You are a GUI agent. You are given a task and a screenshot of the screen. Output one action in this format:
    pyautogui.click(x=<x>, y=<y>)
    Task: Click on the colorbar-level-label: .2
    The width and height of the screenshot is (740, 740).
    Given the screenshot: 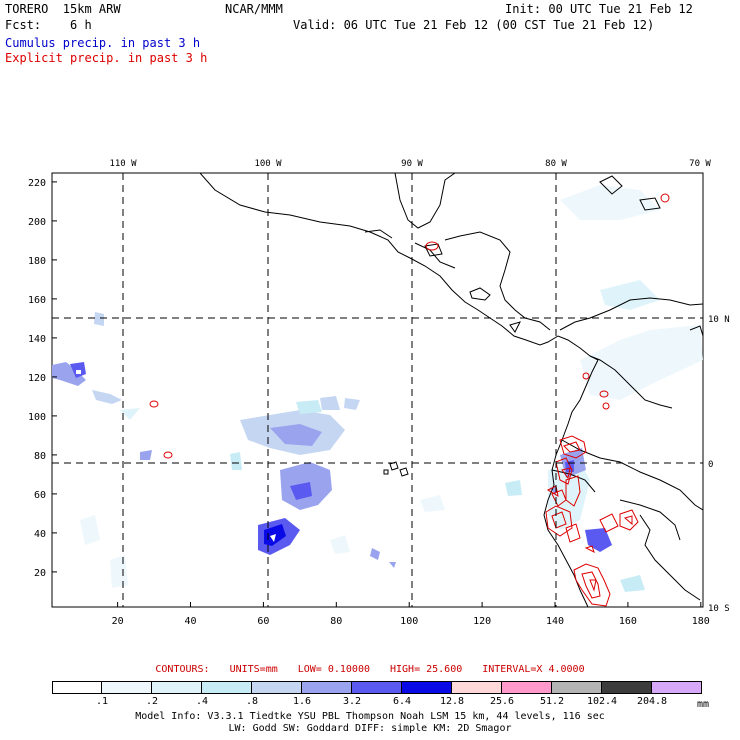 What is the action you would take?
    pyautogui.click(x=152, y=701)
    